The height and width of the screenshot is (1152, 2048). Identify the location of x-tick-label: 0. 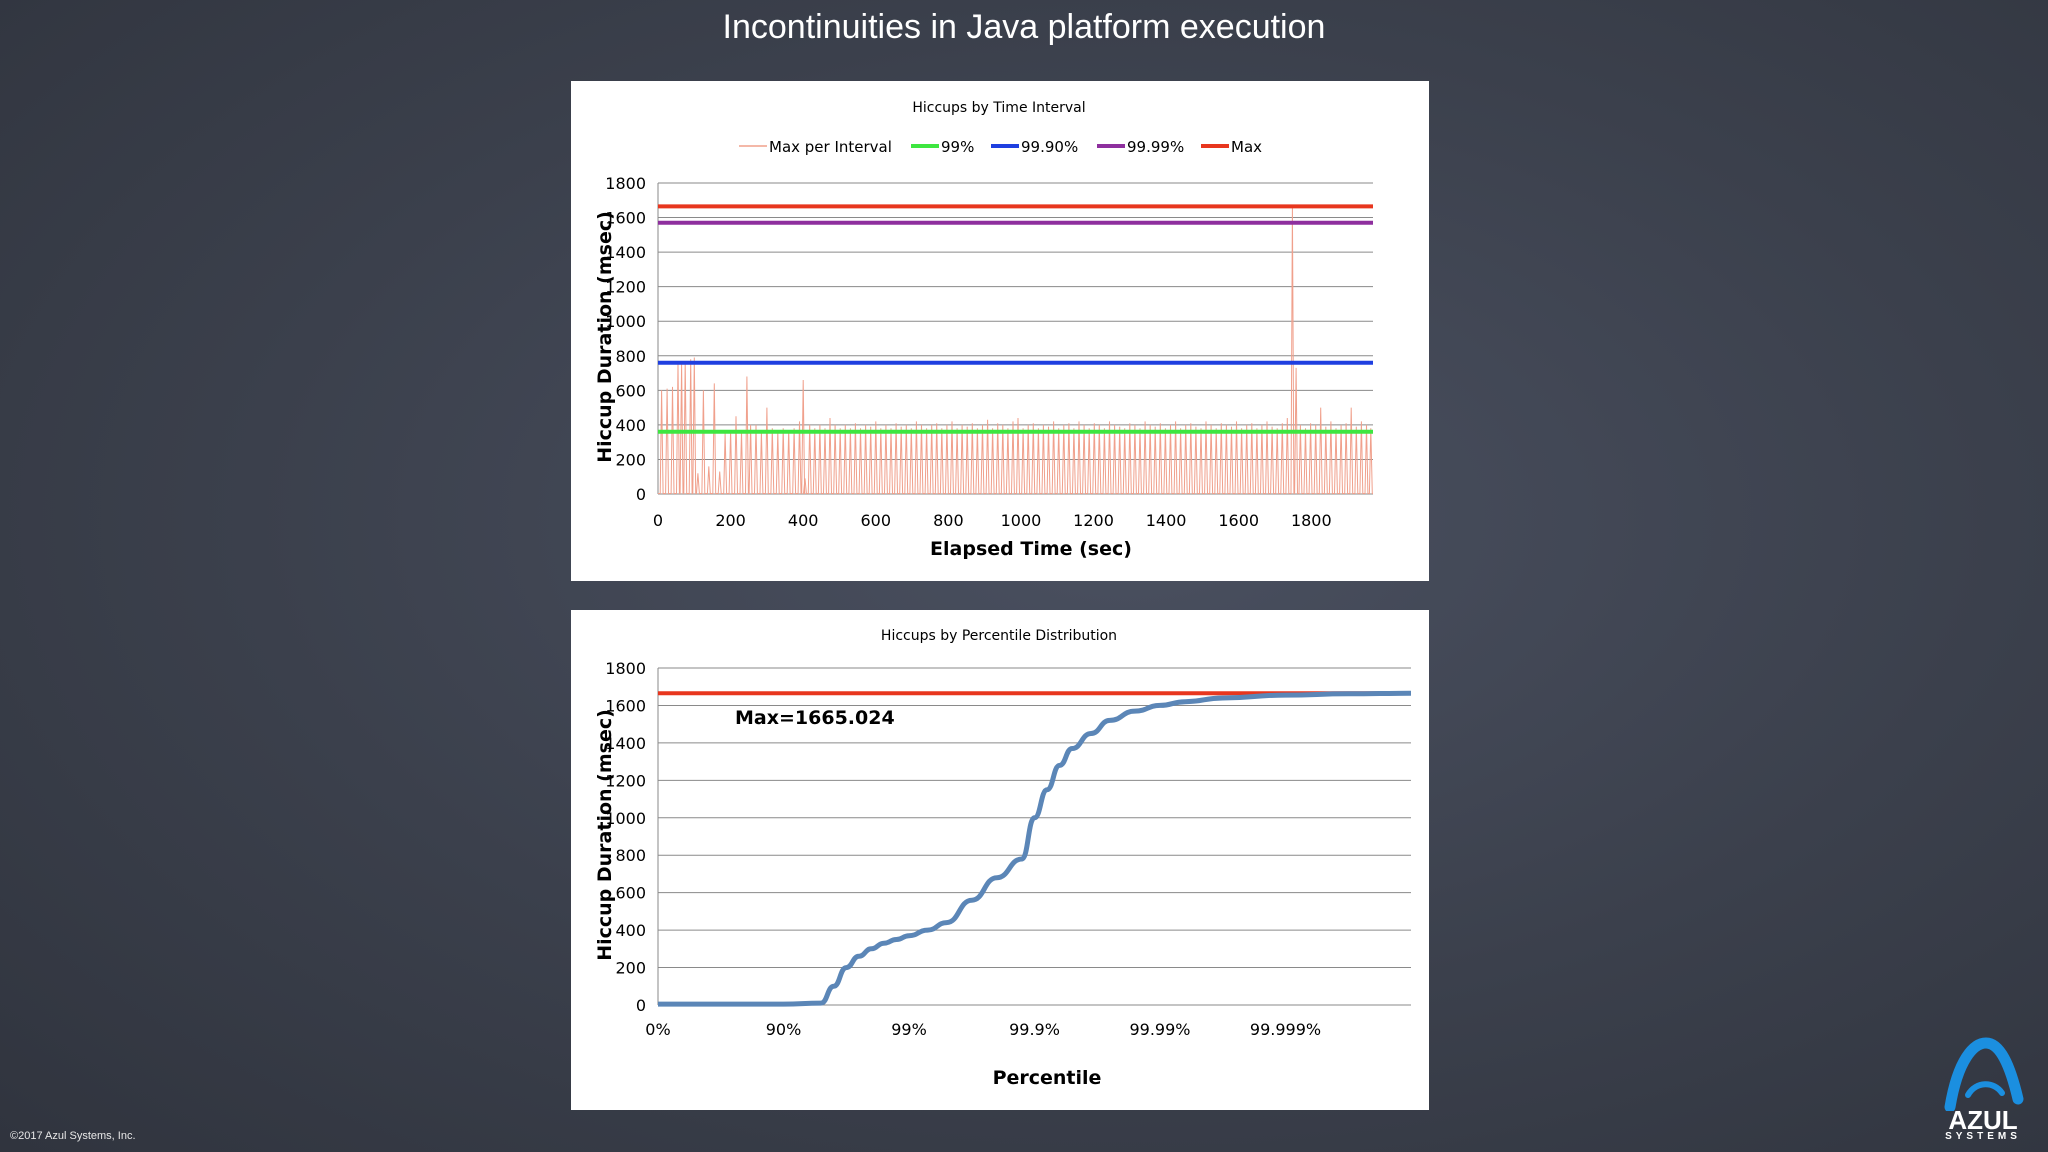
(658, 520).